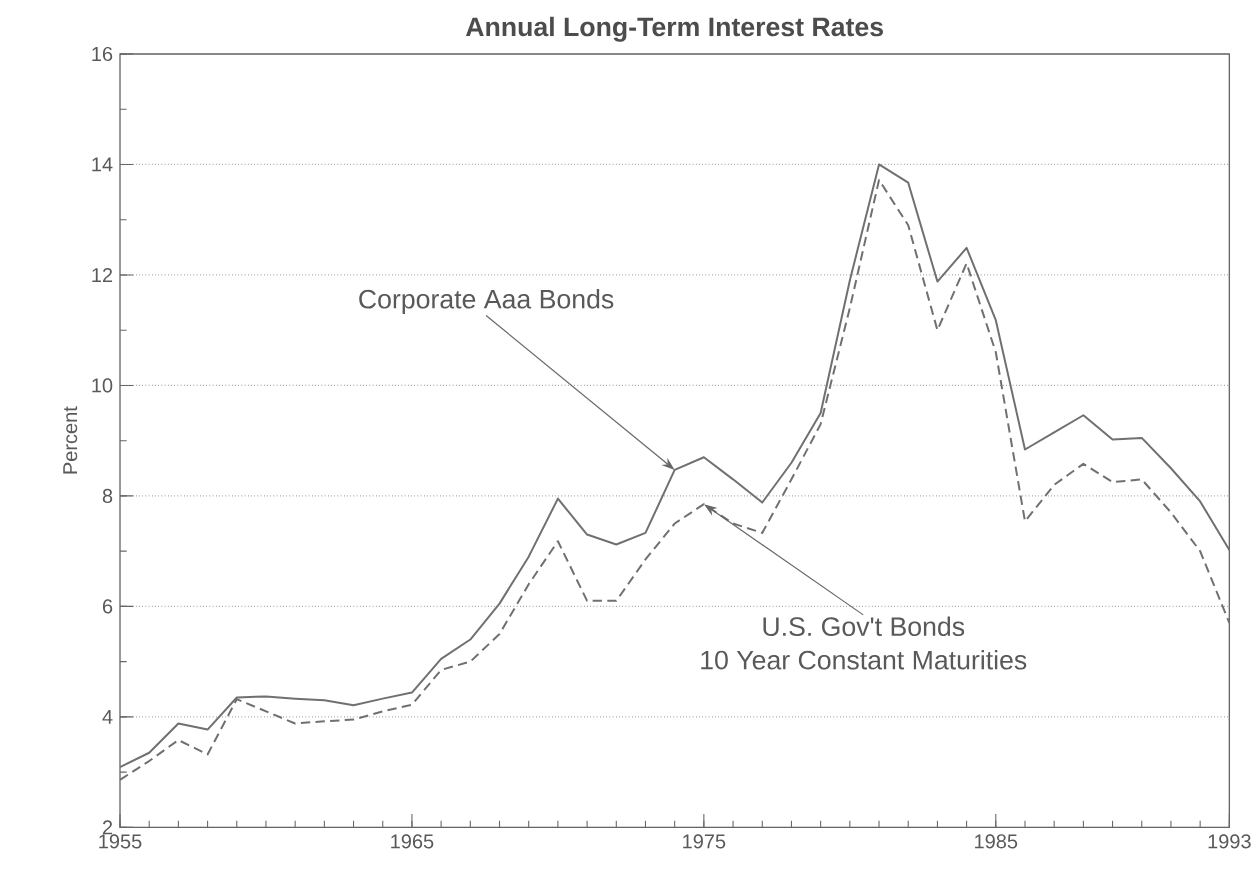 This screenshot has width=1256, height=886. What do you see at coordinates (102, 164) in the screenshot?
I see `y-tick-label: 14` at bounding box center [102, 164].